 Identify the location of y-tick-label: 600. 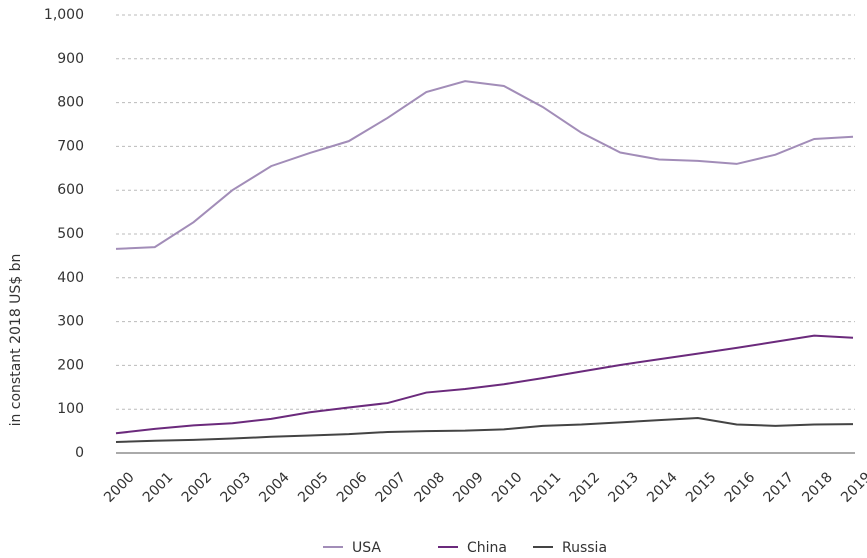
(70, 190).